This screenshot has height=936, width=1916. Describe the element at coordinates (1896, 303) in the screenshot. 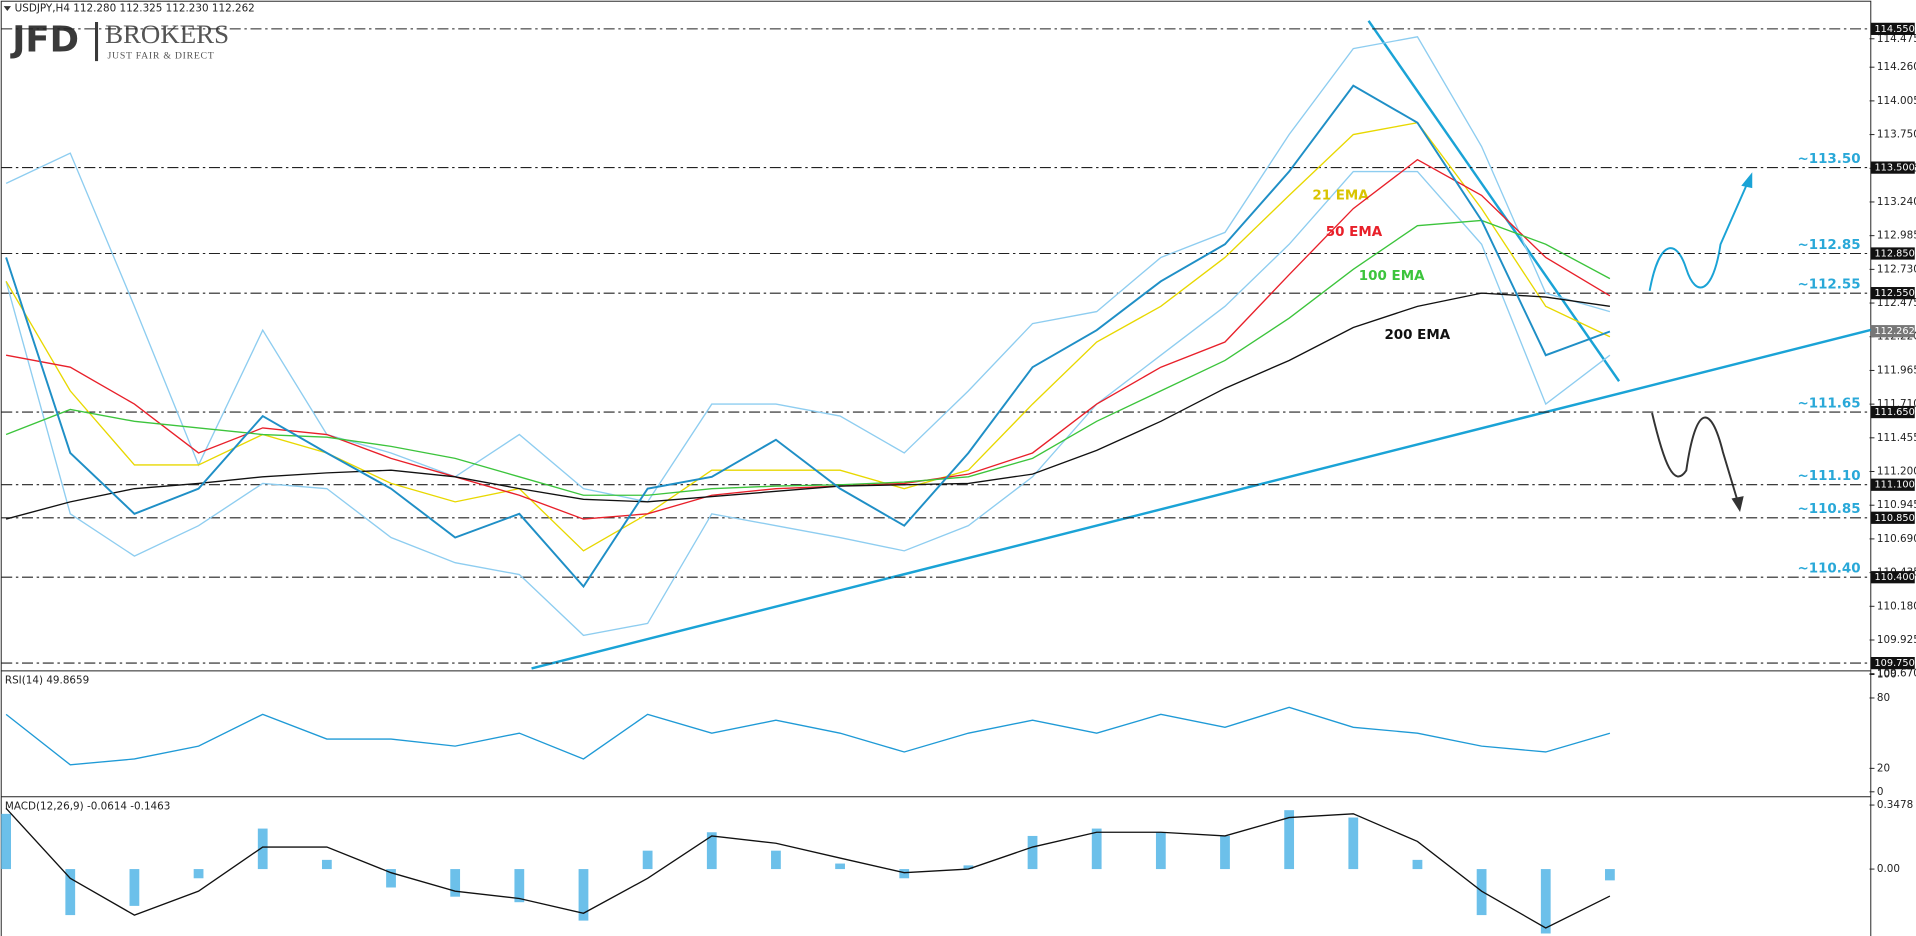

I see `y-tick-label: 112.475` at that location.